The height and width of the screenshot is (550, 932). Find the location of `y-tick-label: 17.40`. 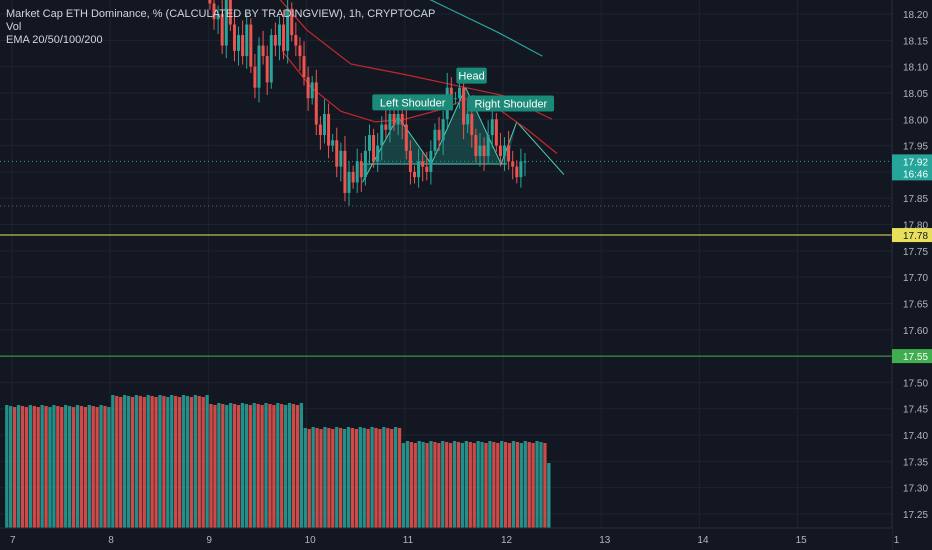

y-tick-label: 17.40 is located at coordinates (915, 436).